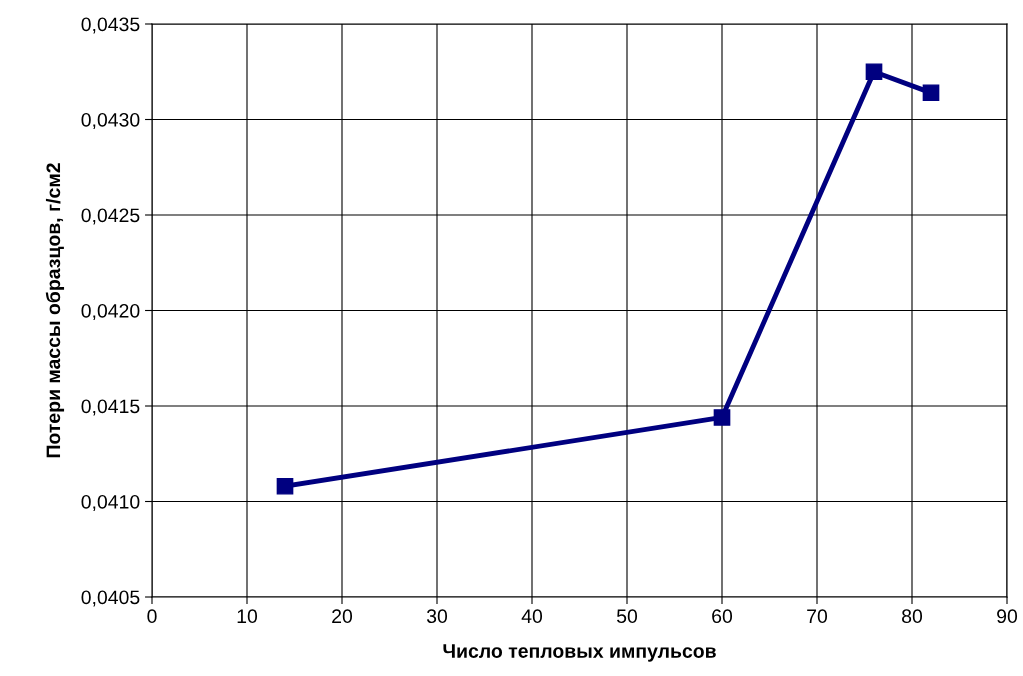  Describe the element at coordinates (110, 216) in the screenshot. I see `y-tick-label: 0,0425` at that location.